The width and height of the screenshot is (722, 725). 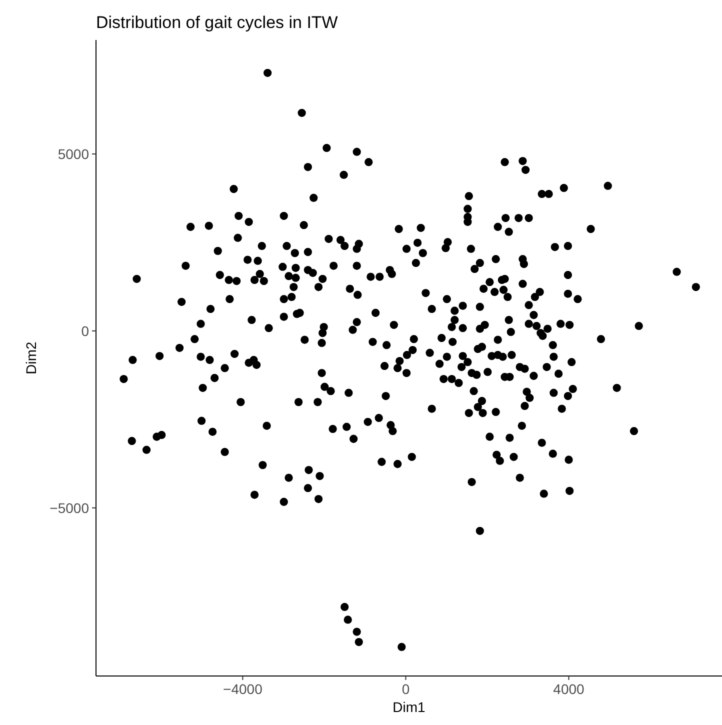 What do you see at coordinates (409, 707) in the screenshot?
I see `x-axis-title: Dim1` at bounding box center [409, 707].